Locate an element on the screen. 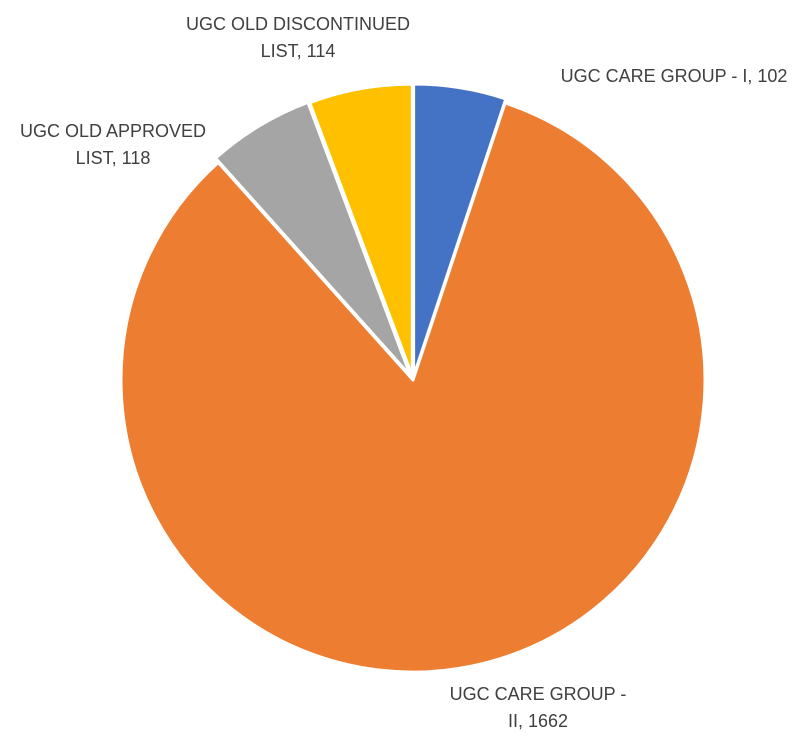 The width and height of the screenshot is (809, 740). pie-slice-ugc-old-discontinued-list is located at coordinates (361, 230).